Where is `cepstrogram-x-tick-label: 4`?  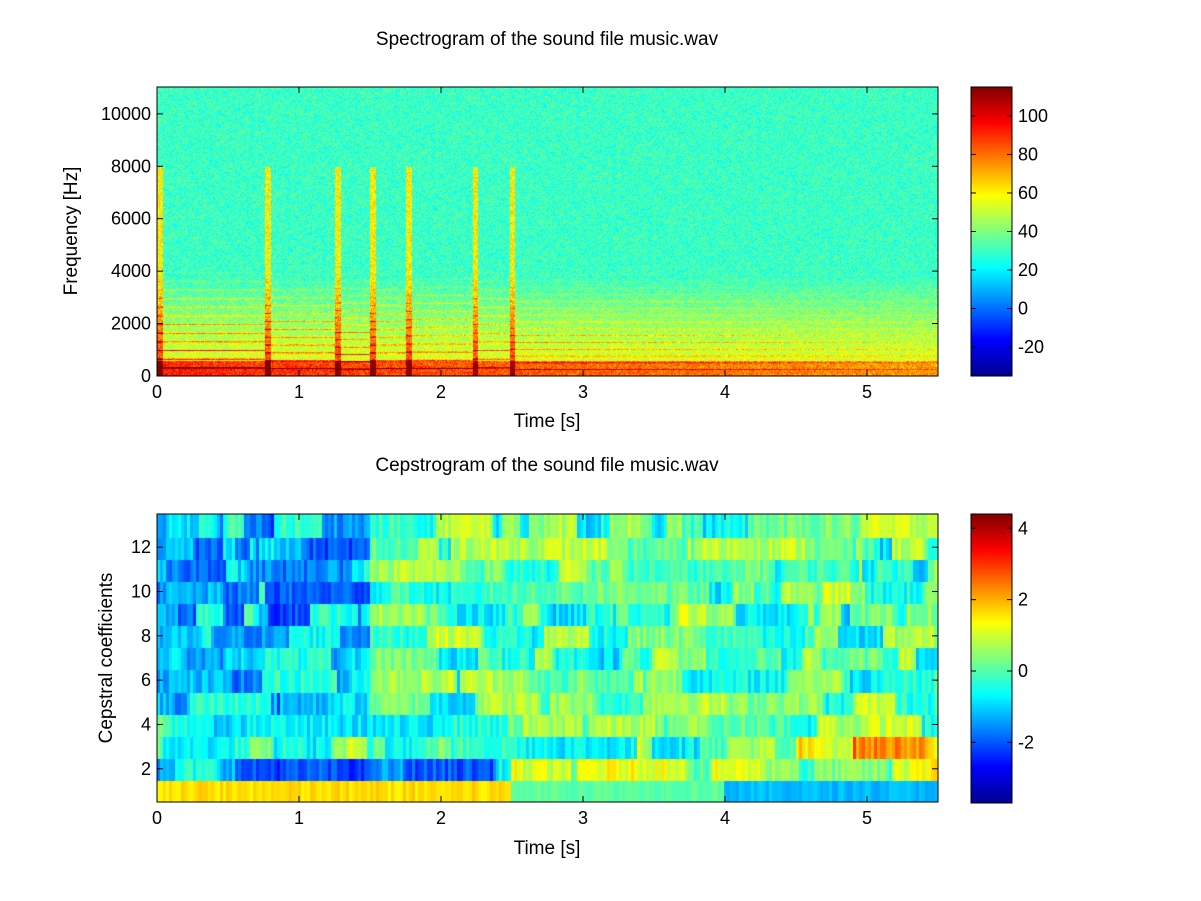
cepstrogram-x-tick-label: 4 is located at coordinates (725, 818).